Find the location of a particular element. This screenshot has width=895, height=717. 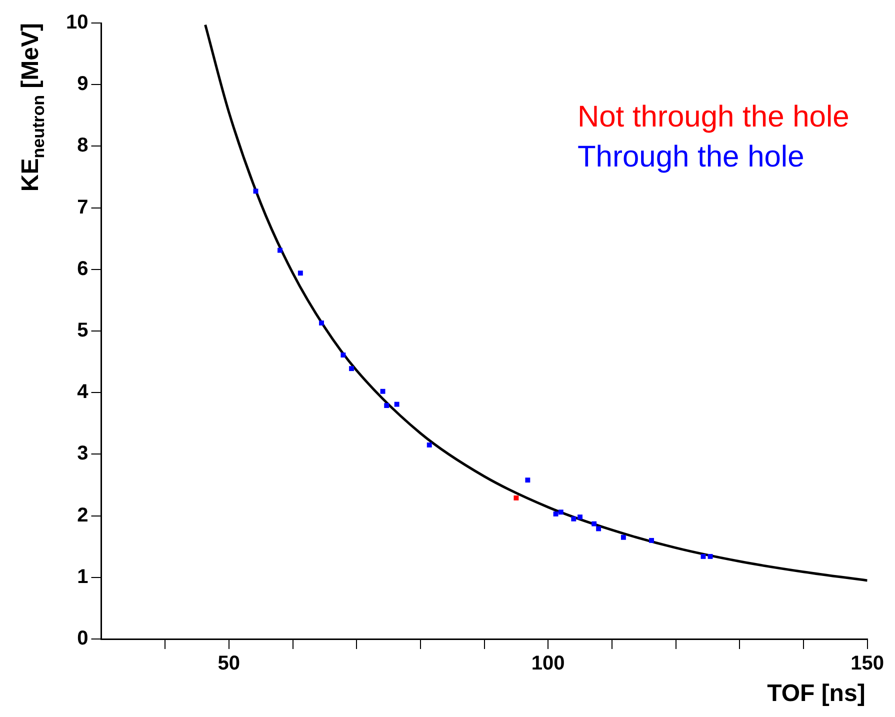

text: Not through the hole is located at coordinates (713, 117).